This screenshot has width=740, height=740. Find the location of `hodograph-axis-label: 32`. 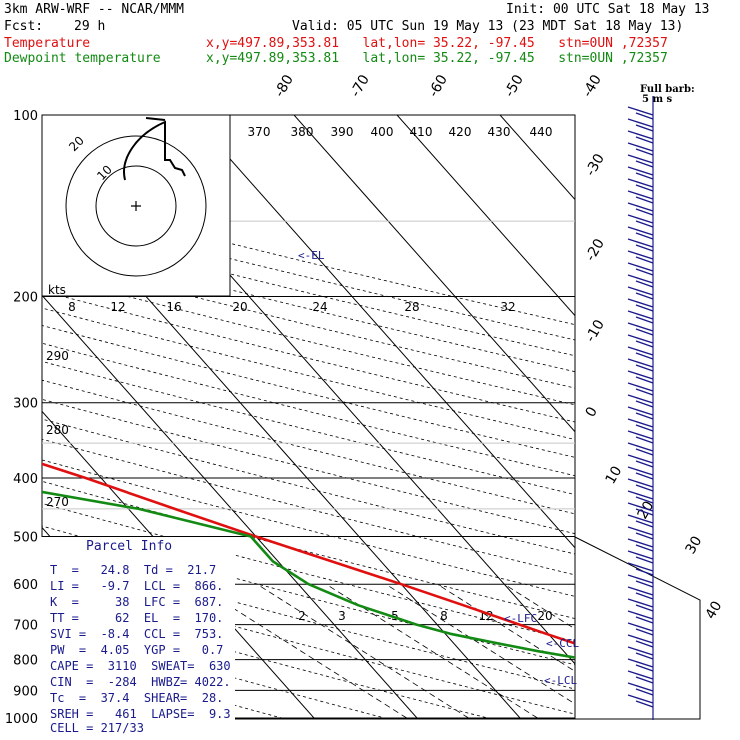

hodograph-axis-label: 32 is located at coordinates (507, 307).